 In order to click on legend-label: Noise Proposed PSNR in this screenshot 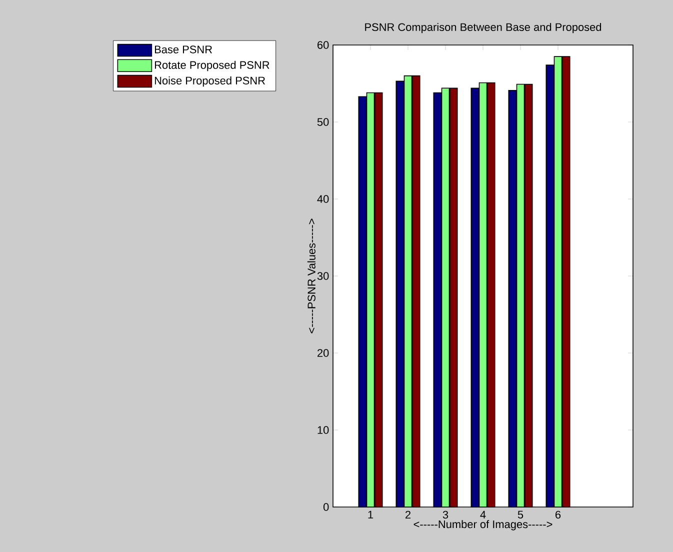, I will do `click(210, 81)`.